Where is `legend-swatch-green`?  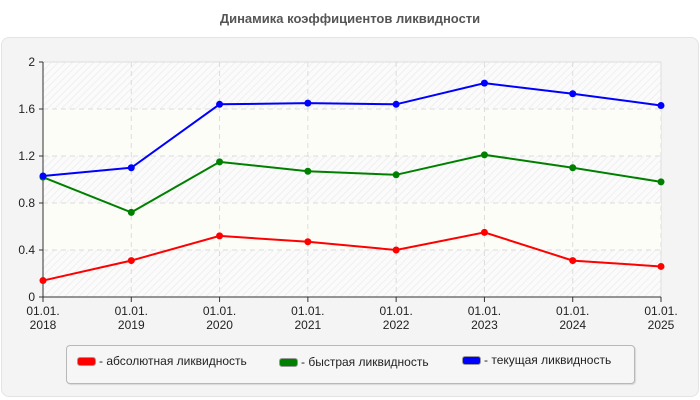 legend-swatch-green is located at coordinates (288, 362).